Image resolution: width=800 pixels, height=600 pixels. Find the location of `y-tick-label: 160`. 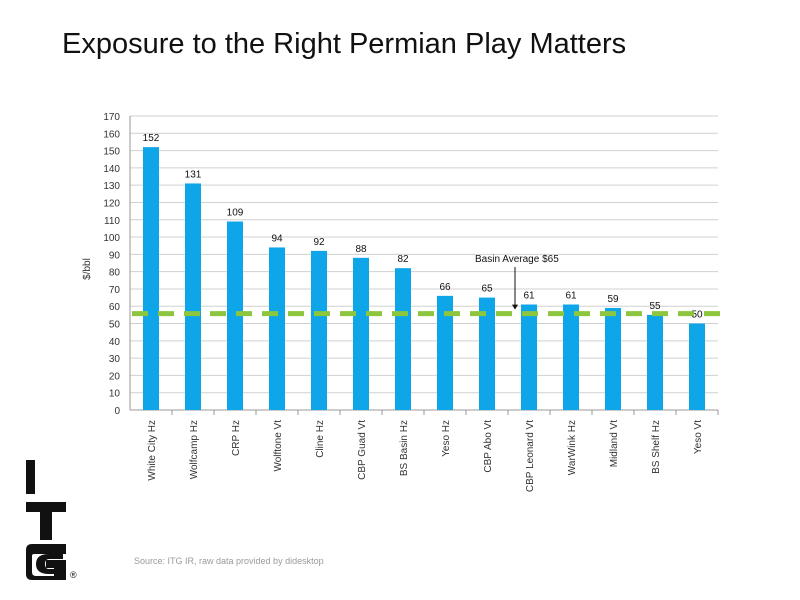

y-tick-label: 160 is located at coordinates (111, 134).